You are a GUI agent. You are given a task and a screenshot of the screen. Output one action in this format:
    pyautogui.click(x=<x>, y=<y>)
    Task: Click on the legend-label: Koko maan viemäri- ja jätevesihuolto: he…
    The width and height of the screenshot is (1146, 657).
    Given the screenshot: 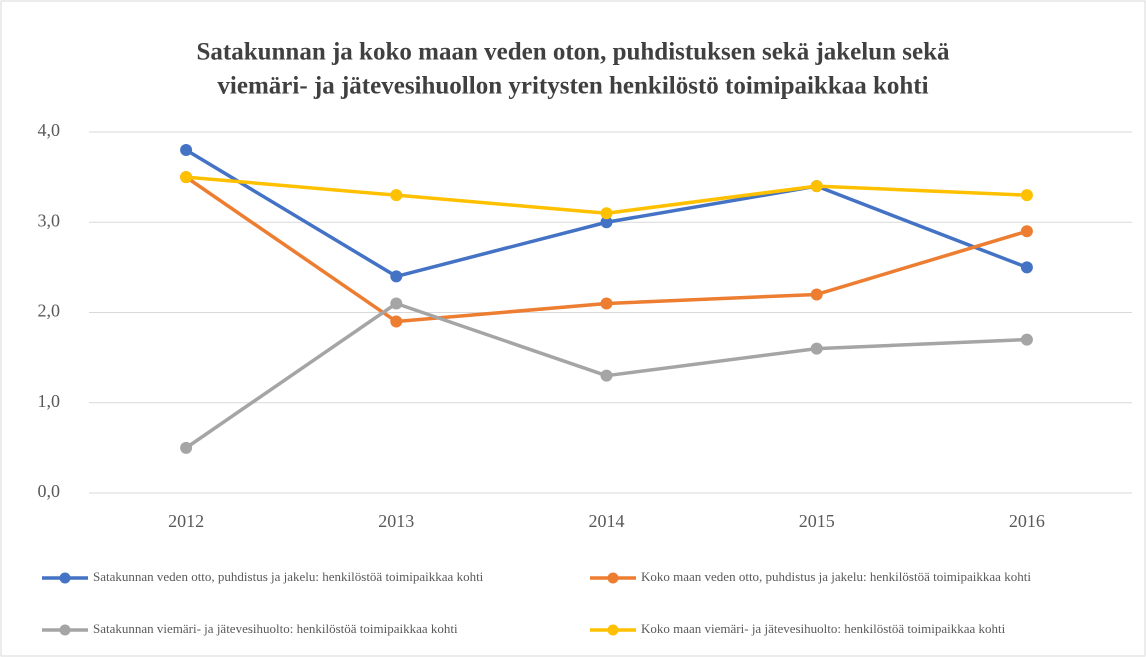 What is the action you would take?
    pyautogui.click(x=823, y=628)
    